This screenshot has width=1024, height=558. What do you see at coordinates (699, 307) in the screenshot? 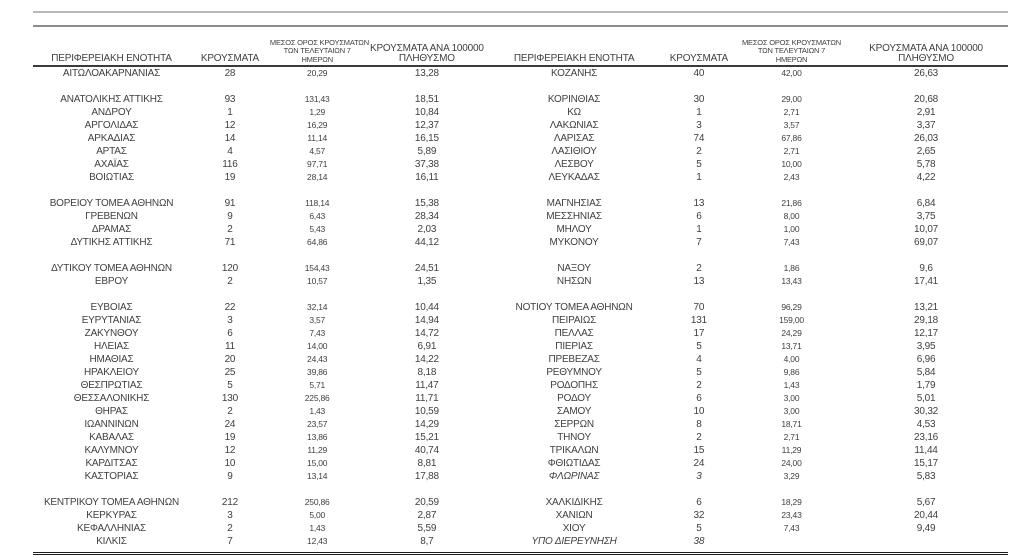
I see `right-cases-cell: 70` at bounding box center [699, 307].